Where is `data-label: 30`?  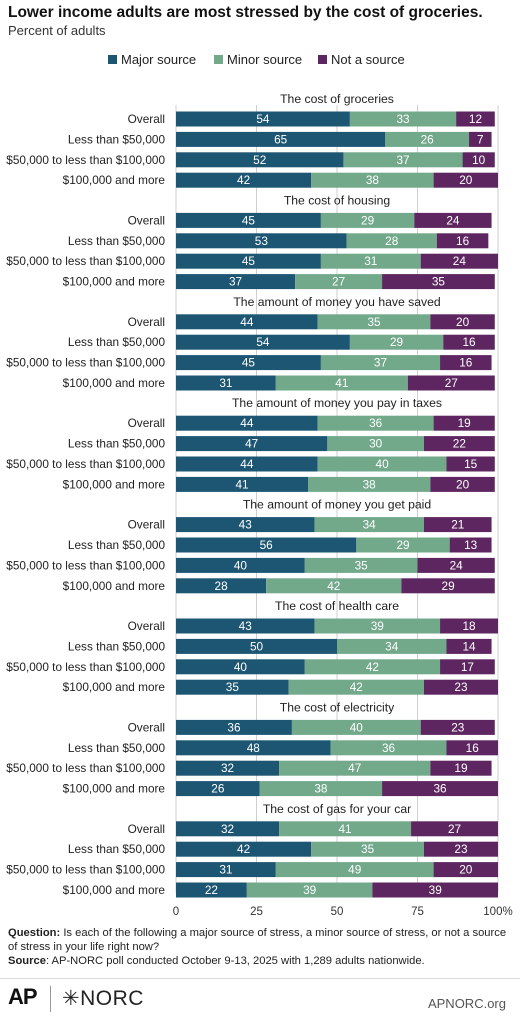 data-label: 30 is located at coordinates (376, 444).